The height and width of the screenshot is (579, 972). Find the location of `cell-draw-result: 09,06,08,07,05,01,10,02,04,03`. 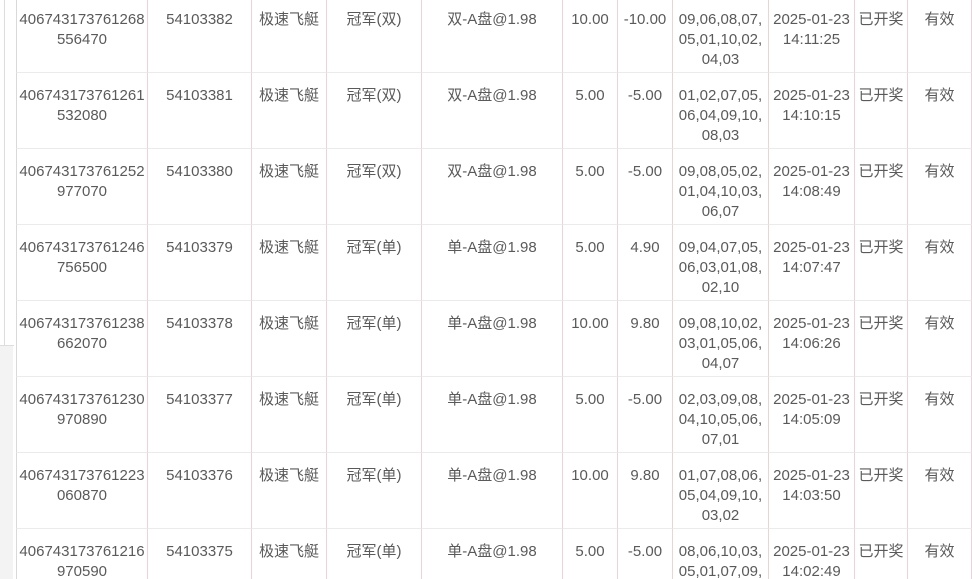

cell-draw-result: 09,06,08,07,05,01,10,02,04,03 is located at coordinates (721, 36).